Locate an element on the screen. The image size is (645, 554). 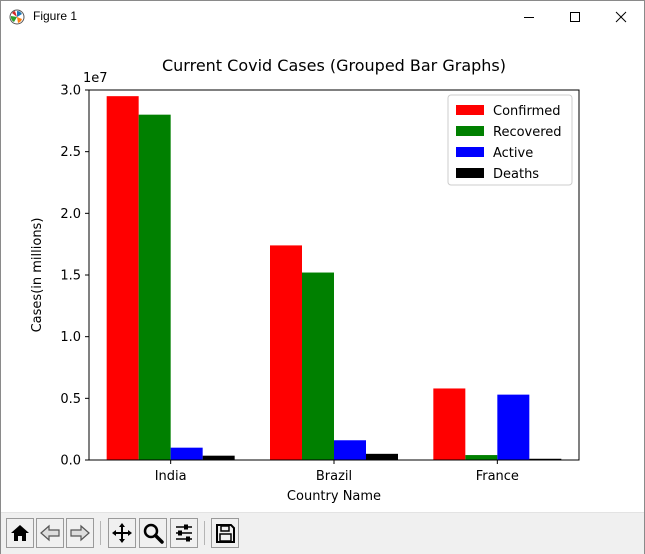
y-tick-label: 3.0 is located at coordinates (70, 91).